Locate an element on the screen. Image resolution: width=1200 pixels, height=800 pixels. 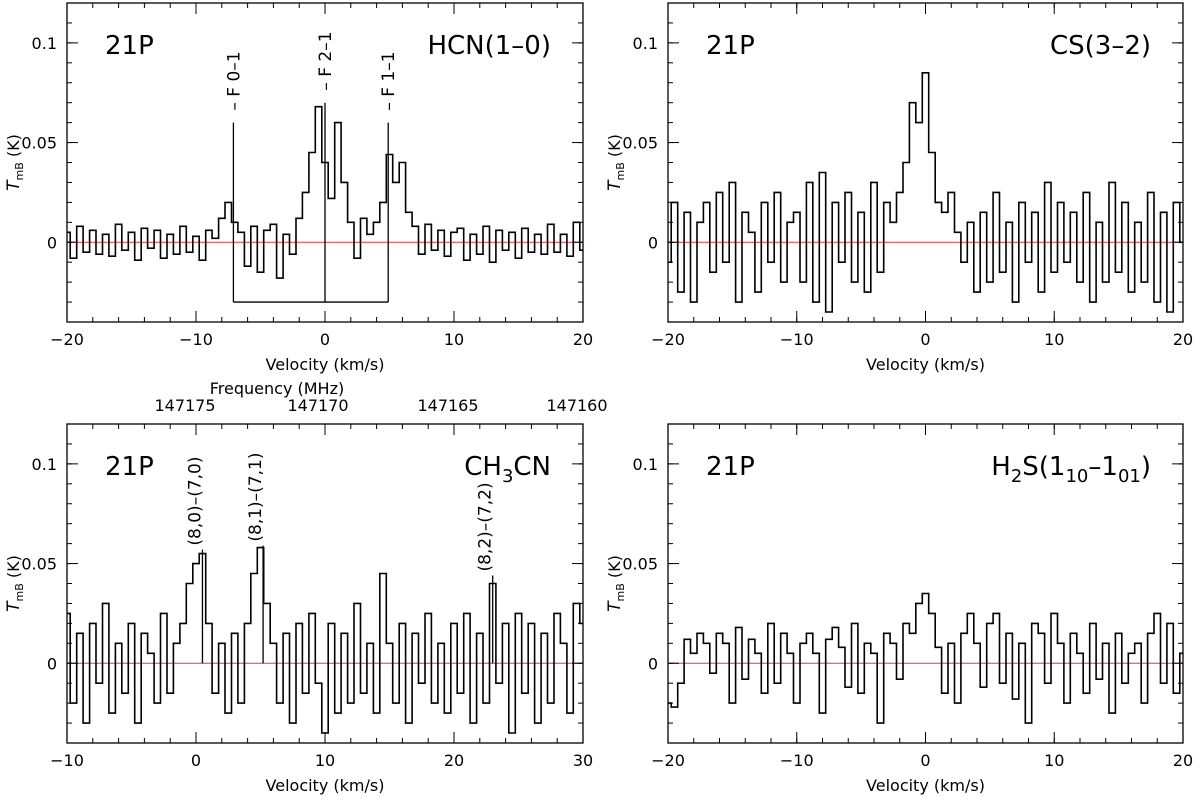
molecule-label: CS(3–2) is located at coordinates (1100, 46).